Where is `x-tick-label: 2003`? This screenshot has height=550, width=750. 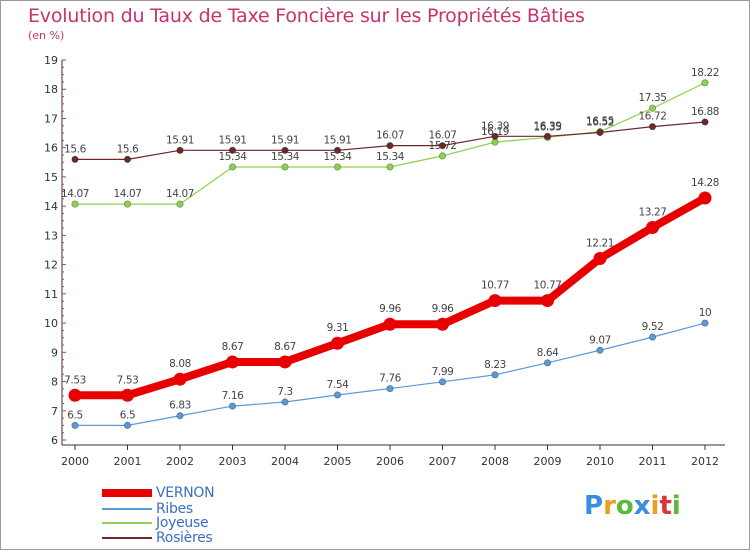
x-tick-label: 2003 is located at coordinates (233, 461).